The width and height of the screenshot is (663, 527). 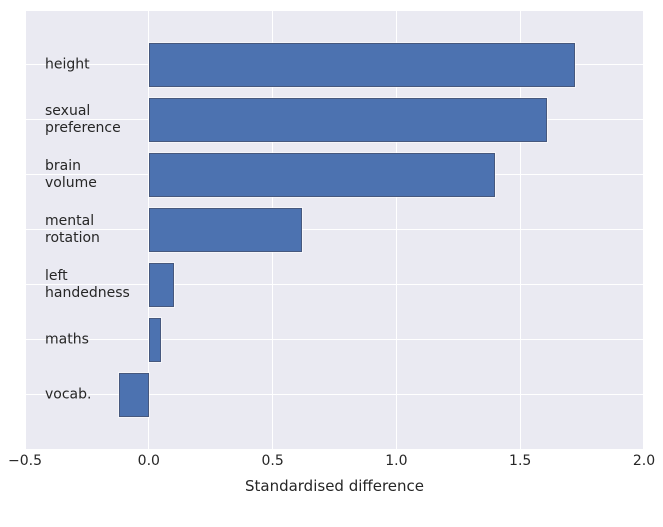 I want to click on xtick-label-0: 0.0, so click(x=148, y=461).